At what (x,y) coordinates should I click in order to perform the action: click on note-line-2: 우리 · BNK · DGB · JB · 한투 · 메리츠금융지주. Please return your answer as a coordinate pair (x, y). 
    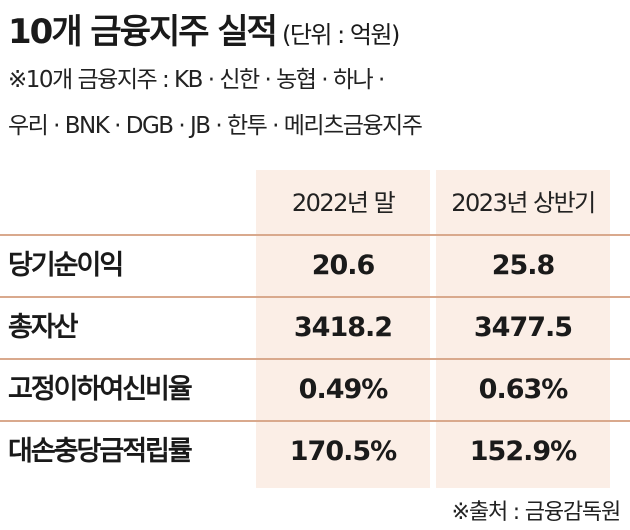
    Looking at the image, I should click on (215, 126).